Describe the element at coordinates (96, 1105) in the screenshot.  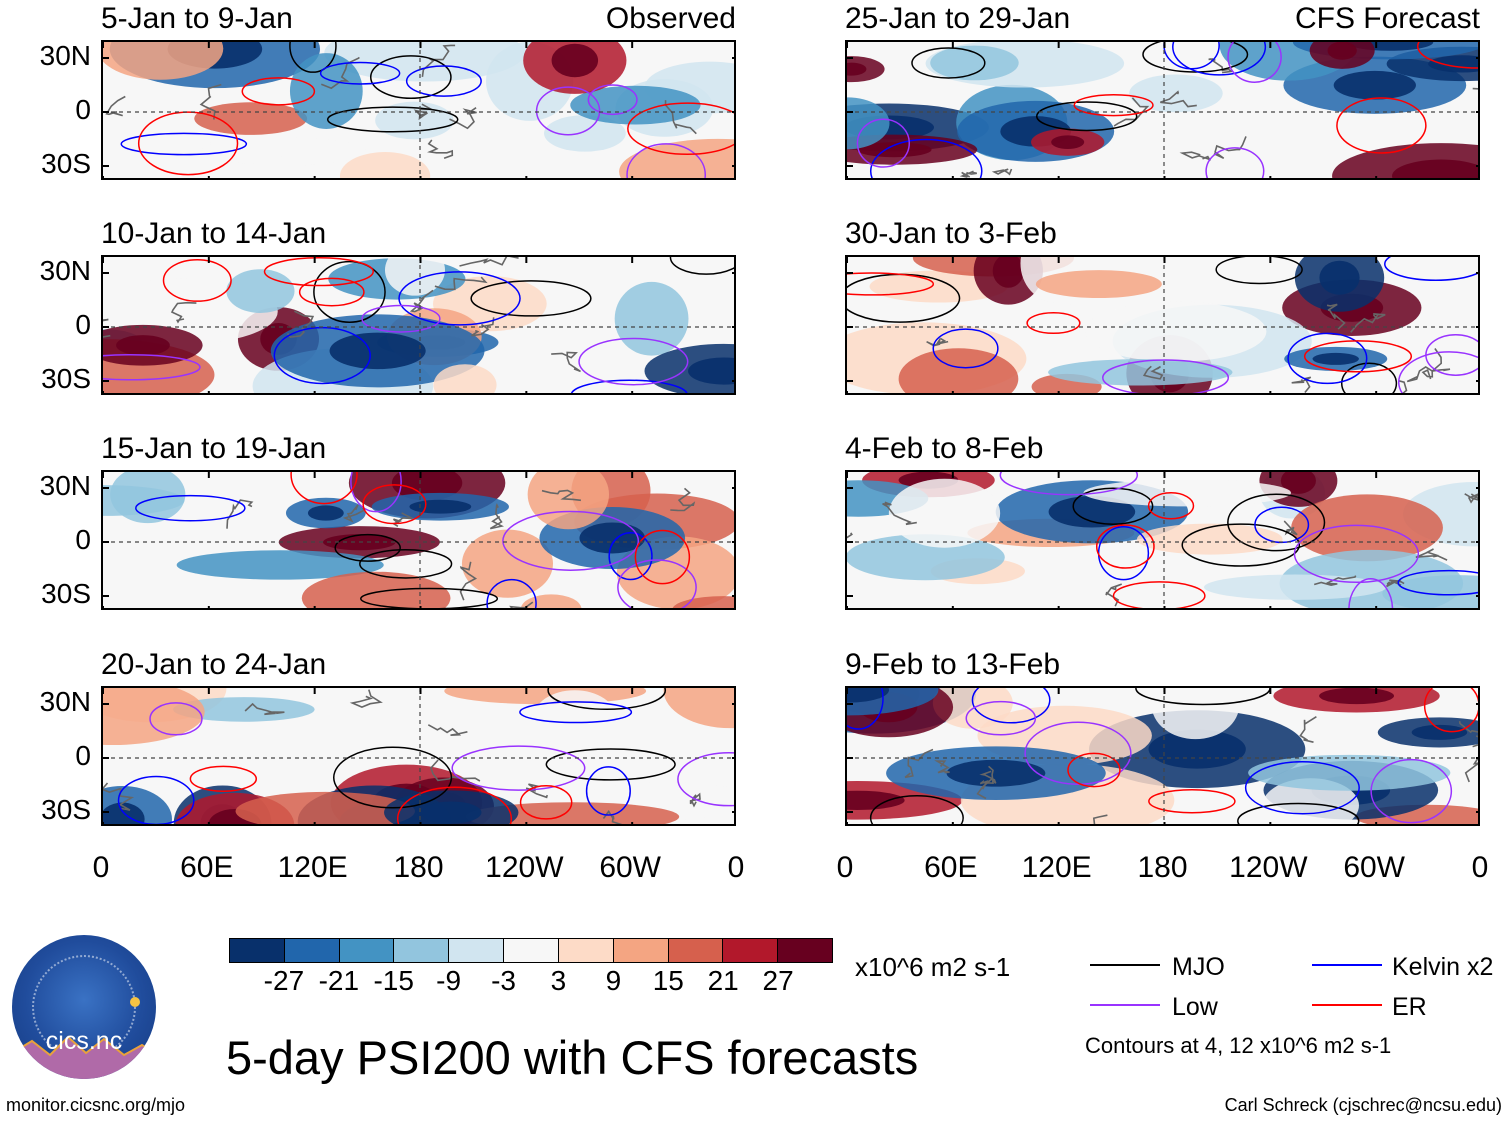
I see `source-url: monitor.cicsnc.org/mjo` at that location.